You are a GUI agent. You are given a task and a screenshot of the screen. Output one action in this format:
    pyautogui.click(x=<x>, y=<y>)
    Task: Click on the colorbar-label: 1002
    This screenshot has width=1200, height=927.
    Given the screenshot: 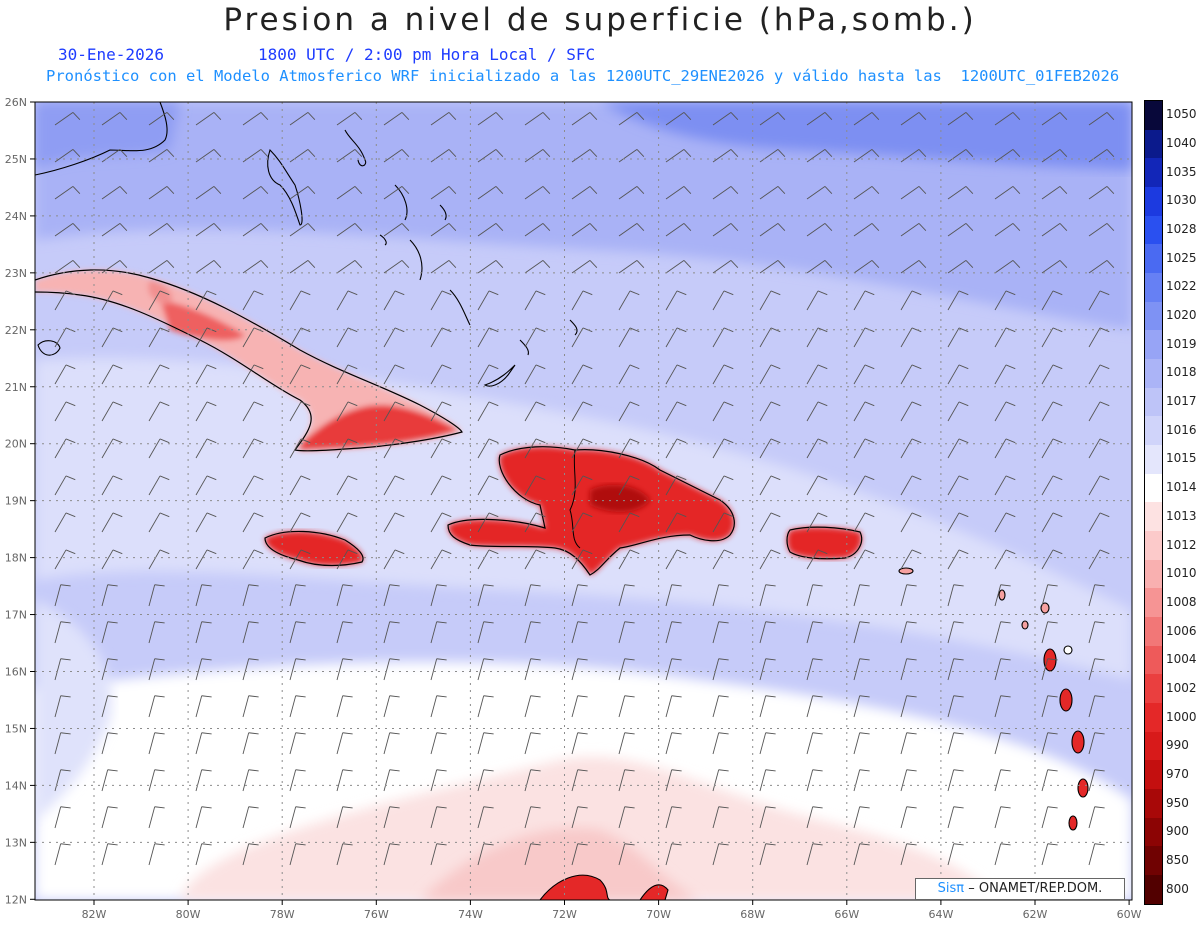 What is the action you would take?
    pyautogui.click(x=1181, y=687)
    